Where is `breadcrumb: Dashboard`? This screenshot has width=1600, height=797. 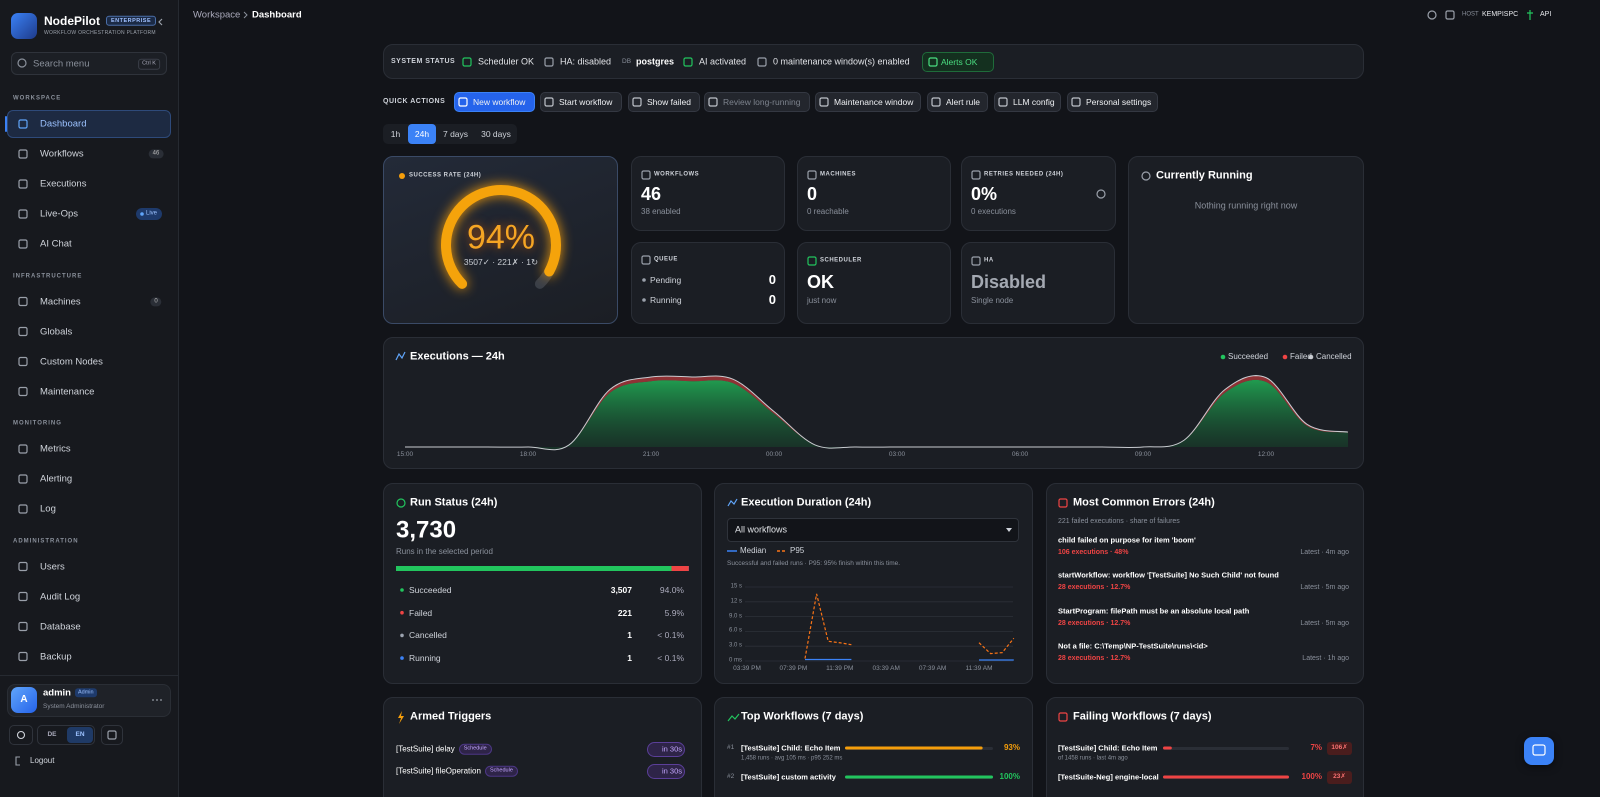 breadcrumb: Dashboard is located at coordinates (277, 15).